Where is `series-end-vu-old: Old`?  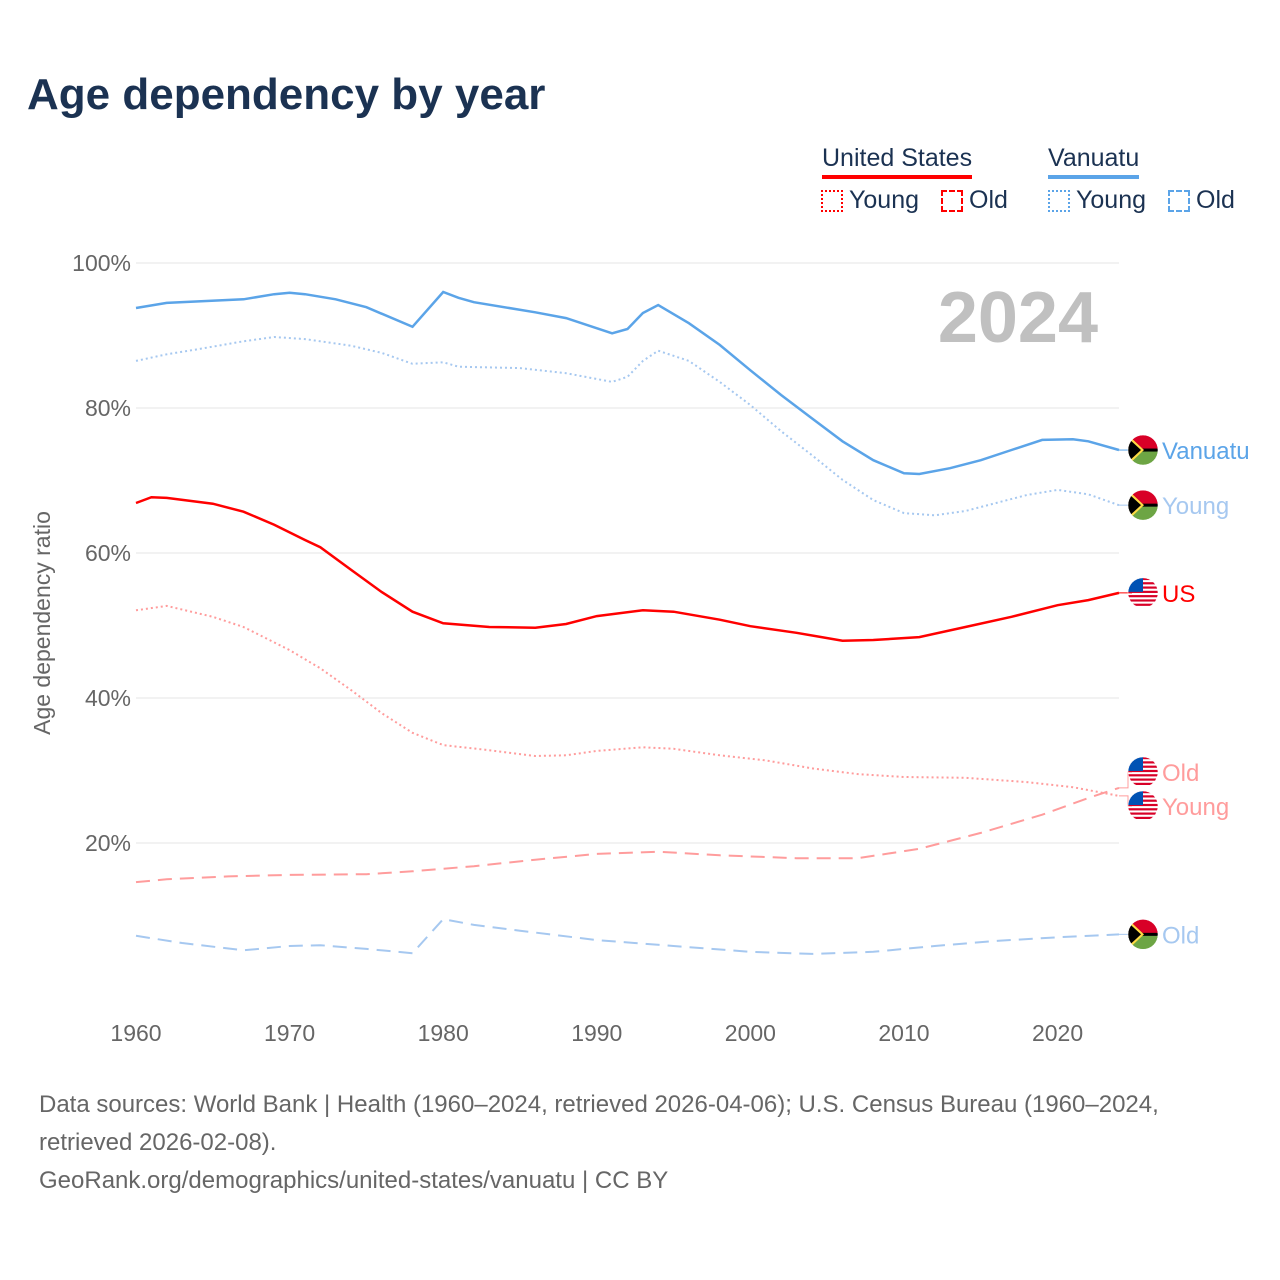
series-end-vu-old: Old is located at coordinates (1159, 934).